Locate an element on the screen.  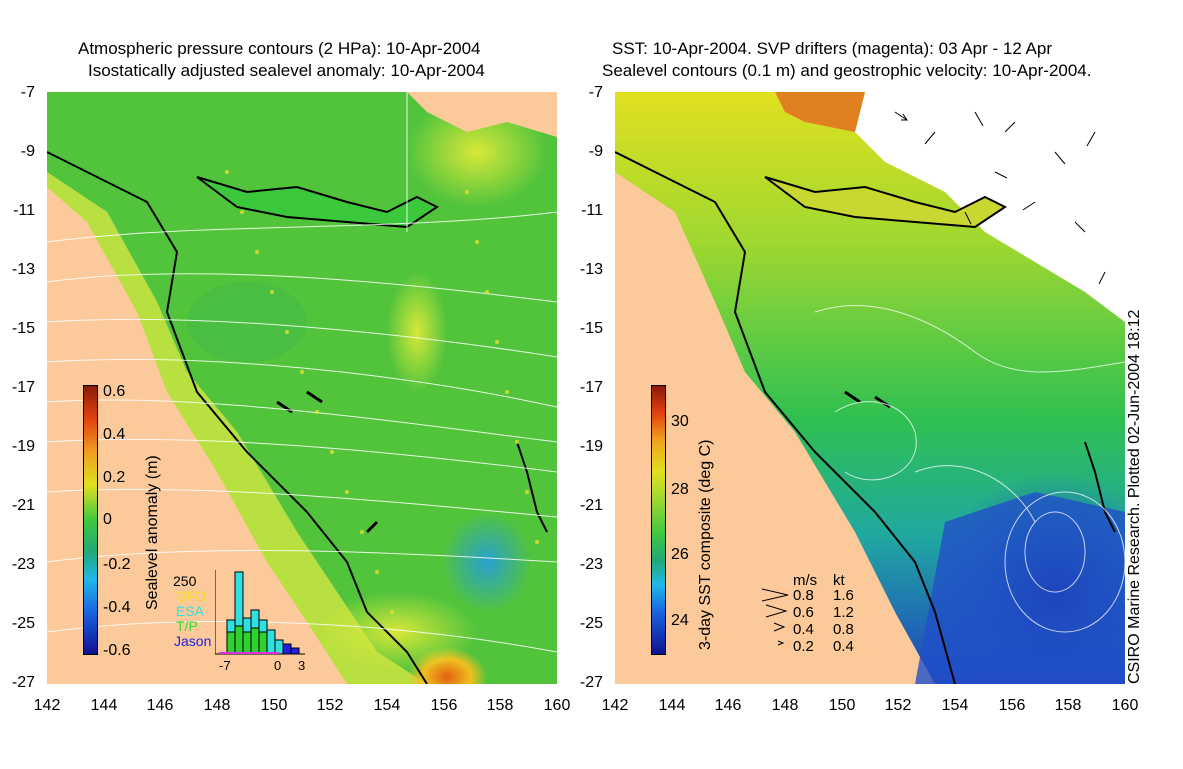
right-ylabel-9: -25 is located at coordinates (591, 623).